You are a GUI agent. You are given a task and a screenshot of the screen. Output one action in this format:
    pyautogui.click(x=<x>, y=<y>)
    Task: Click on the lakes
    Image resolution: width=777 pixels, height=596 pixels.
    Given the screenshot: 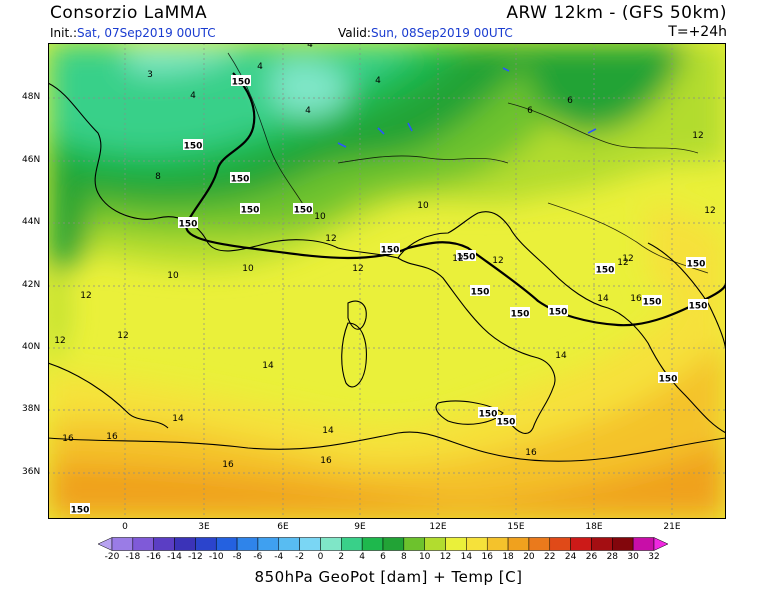 What is the action you would take?
    pyautogui.click(x=467, y=107)
    